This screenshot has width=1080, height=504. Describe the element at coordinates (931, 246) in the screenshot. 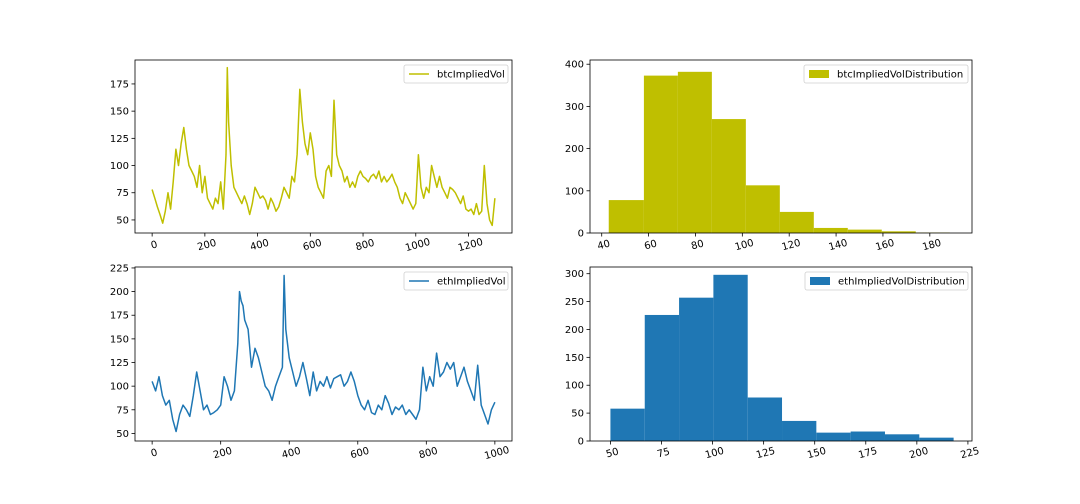

I see `x-tick-label: 180` at that location.